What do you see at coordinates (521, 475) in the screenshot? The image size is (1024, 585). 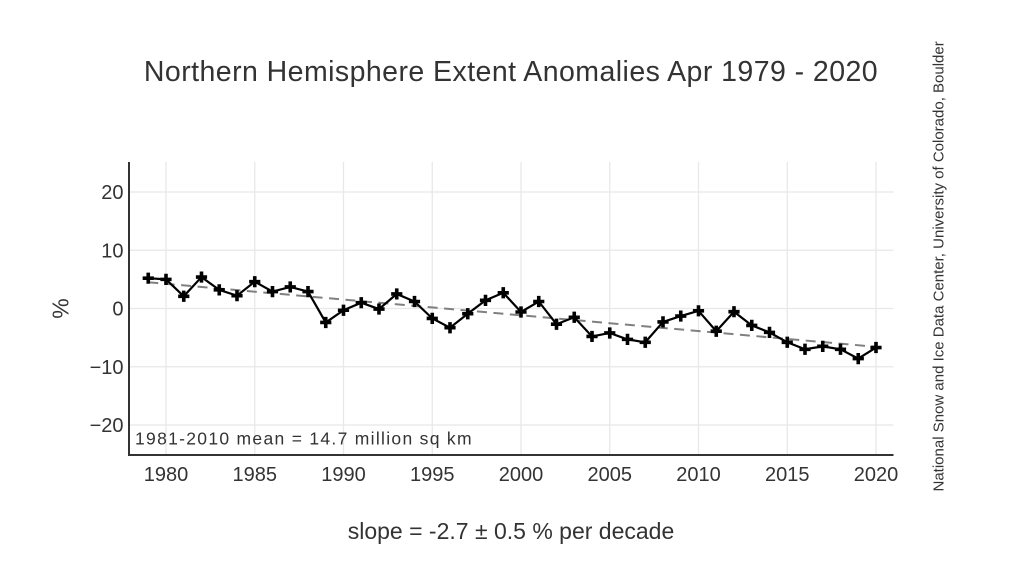 I see `svg-text: 2000` at bounding box center [521, 475].